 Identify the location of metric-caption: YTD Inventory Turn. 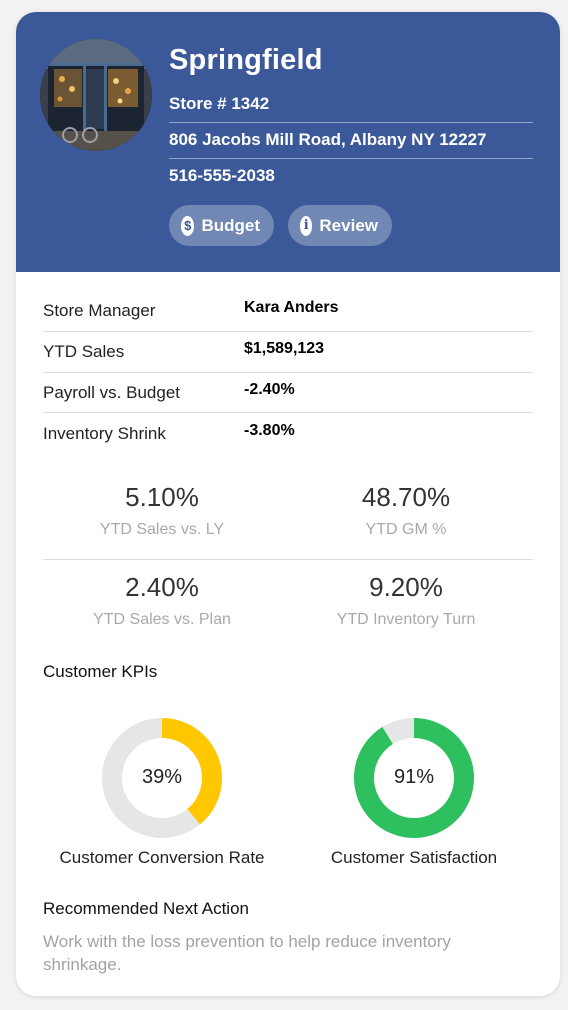
(406, 619).